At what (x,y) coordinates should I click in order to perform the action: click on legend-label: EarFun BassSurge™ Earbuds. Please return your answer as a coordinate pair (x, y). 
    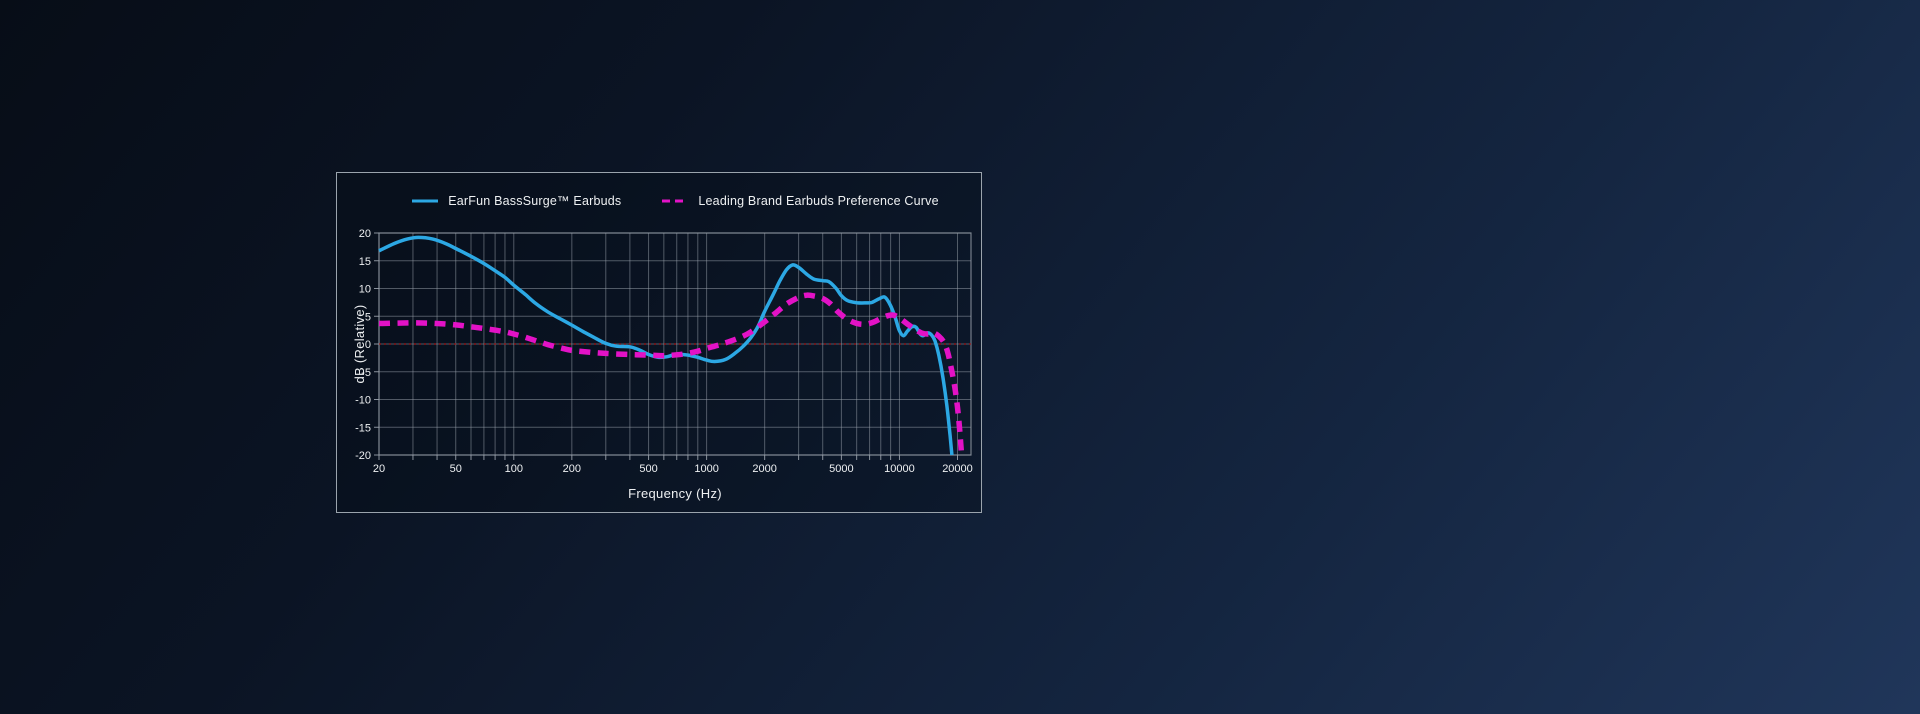
    Looking at the image, I should click on (535, 201).